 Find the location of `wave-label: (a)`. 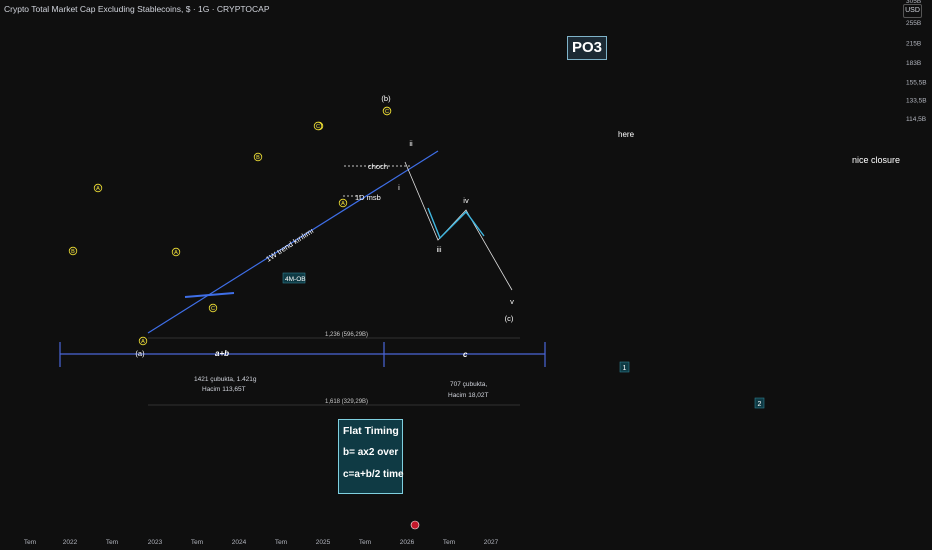

wave-label: (a) is located at coordinates (140, 353).